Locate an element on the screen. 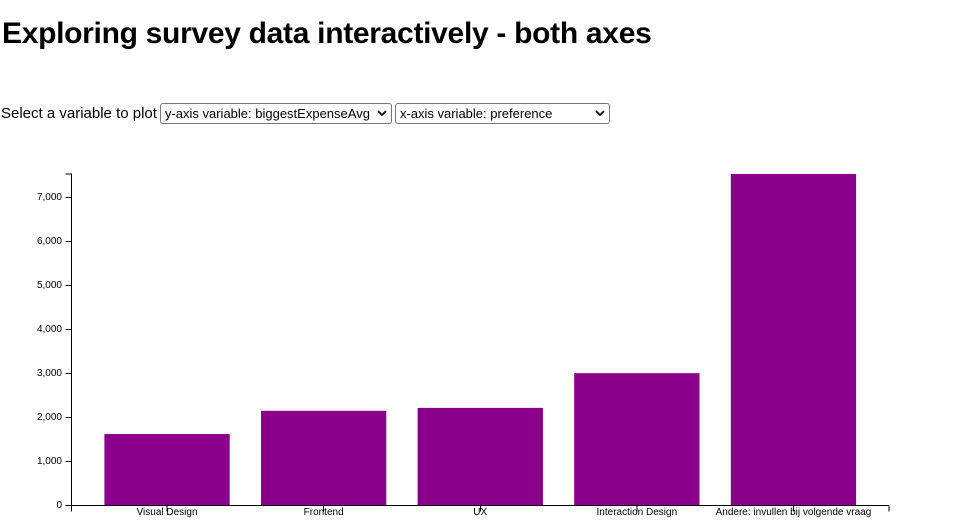 The height and width of the screenshot is (522, 960). y-tick-label: 4,000 is located at coordinates (49, 329).